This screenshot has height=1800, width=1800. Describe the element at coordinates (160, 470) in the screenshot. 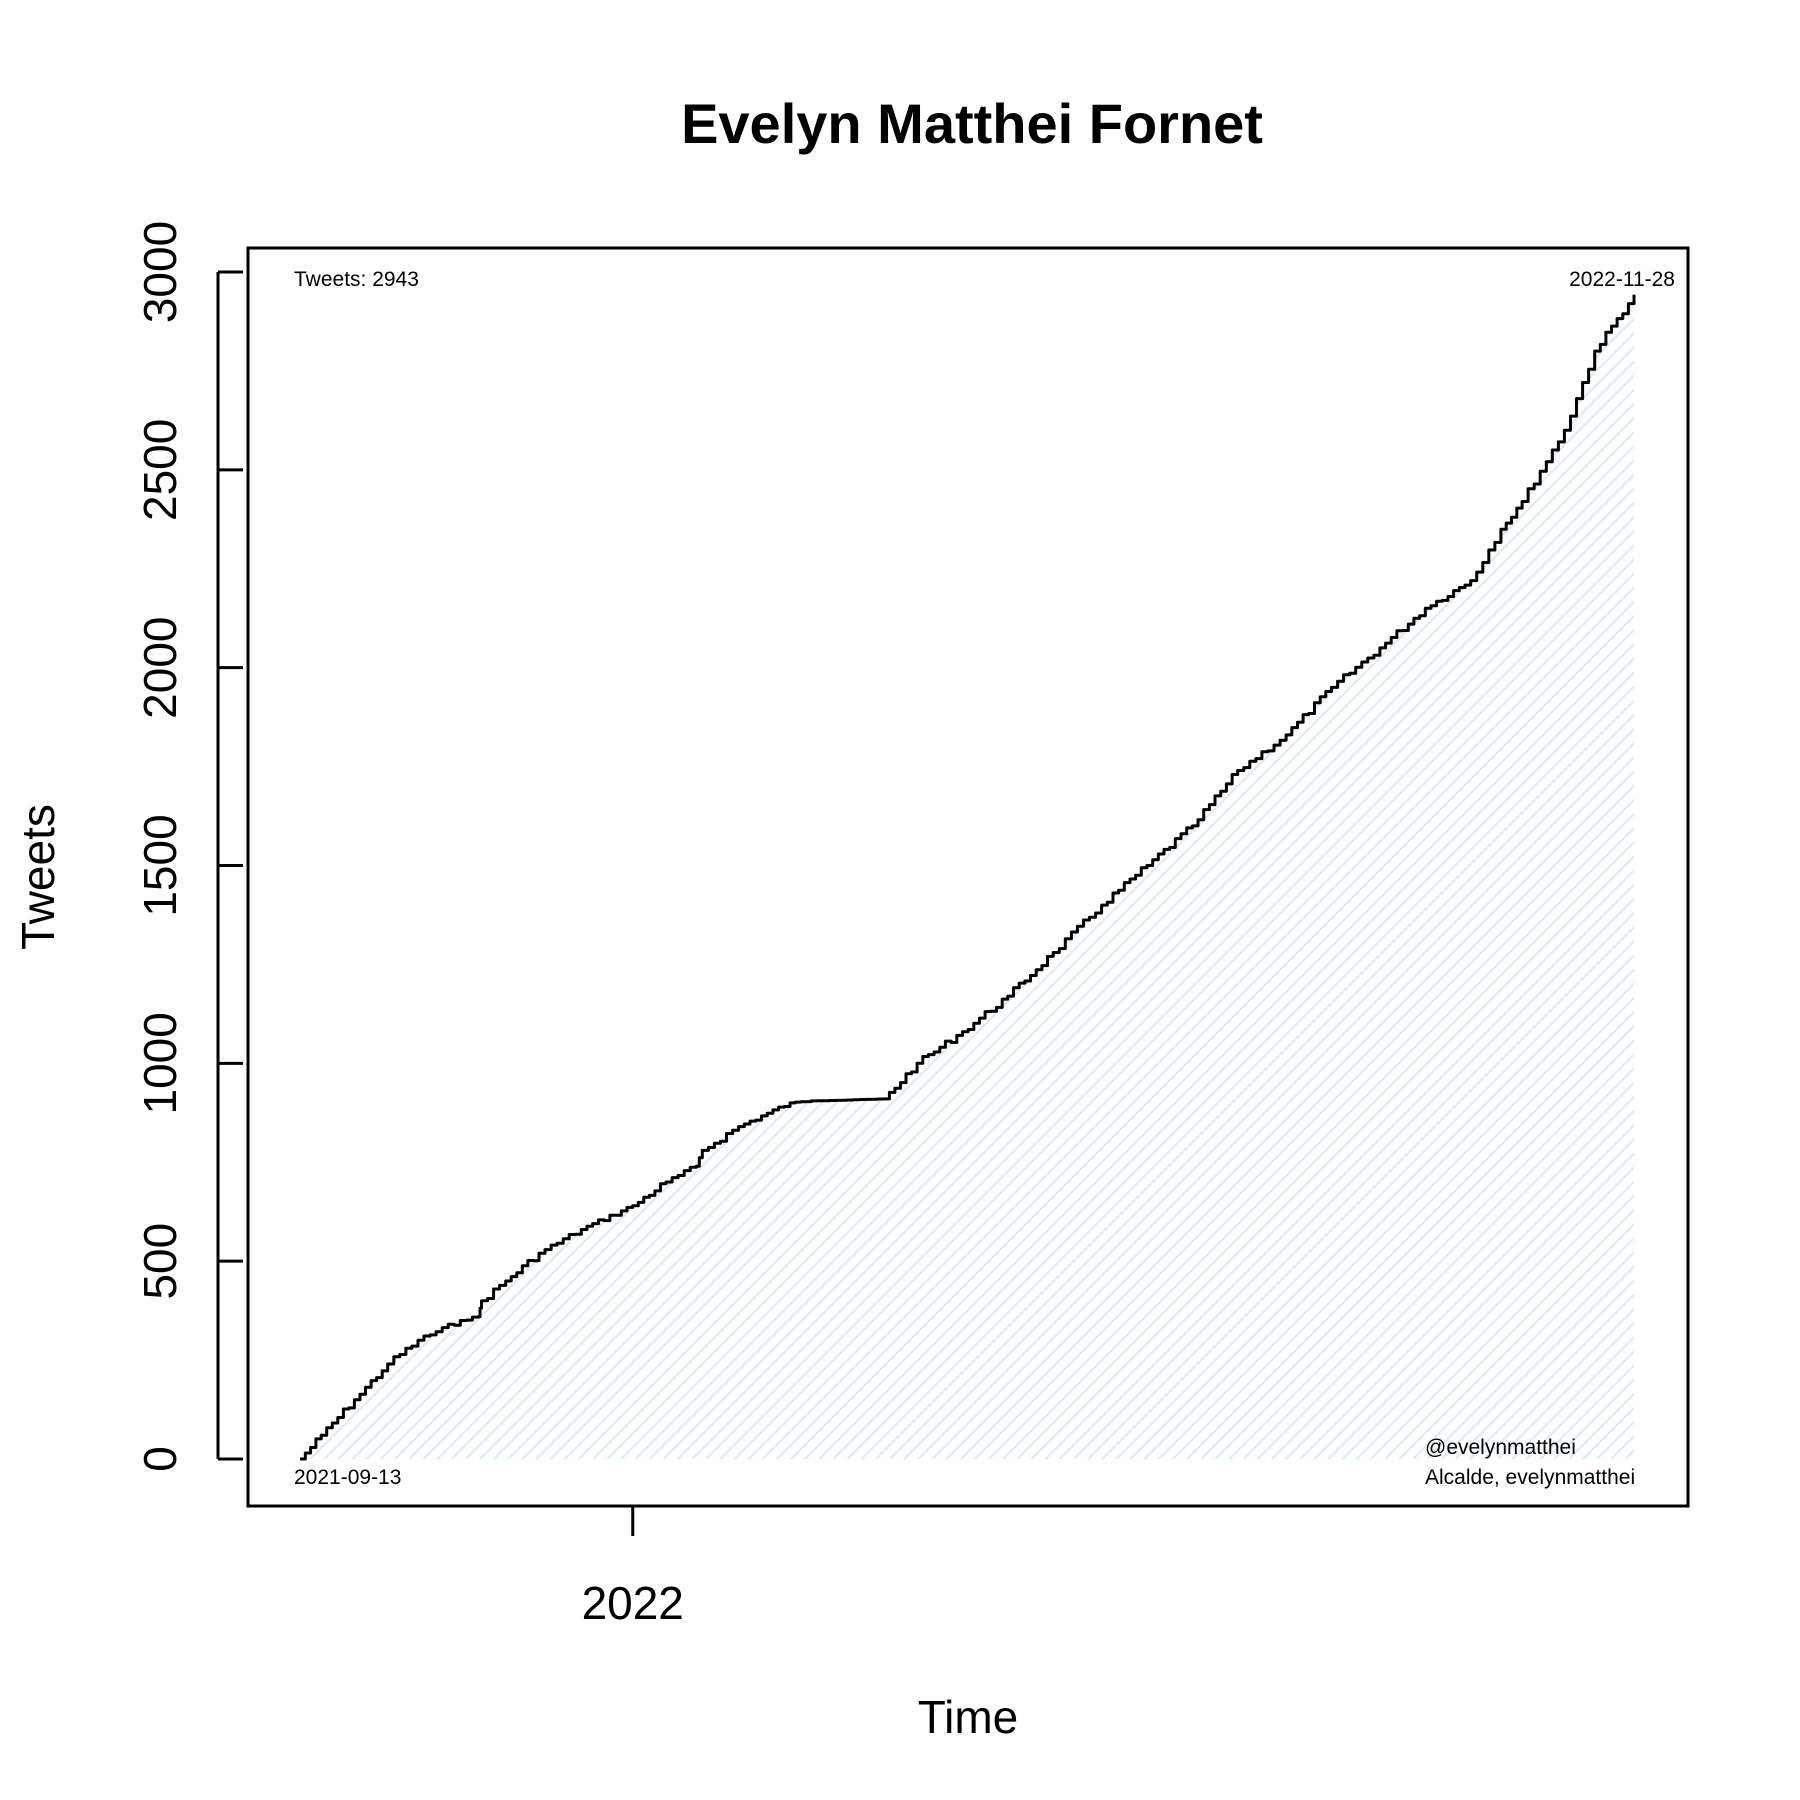

I see `y-tick-label: 2500` at that location.